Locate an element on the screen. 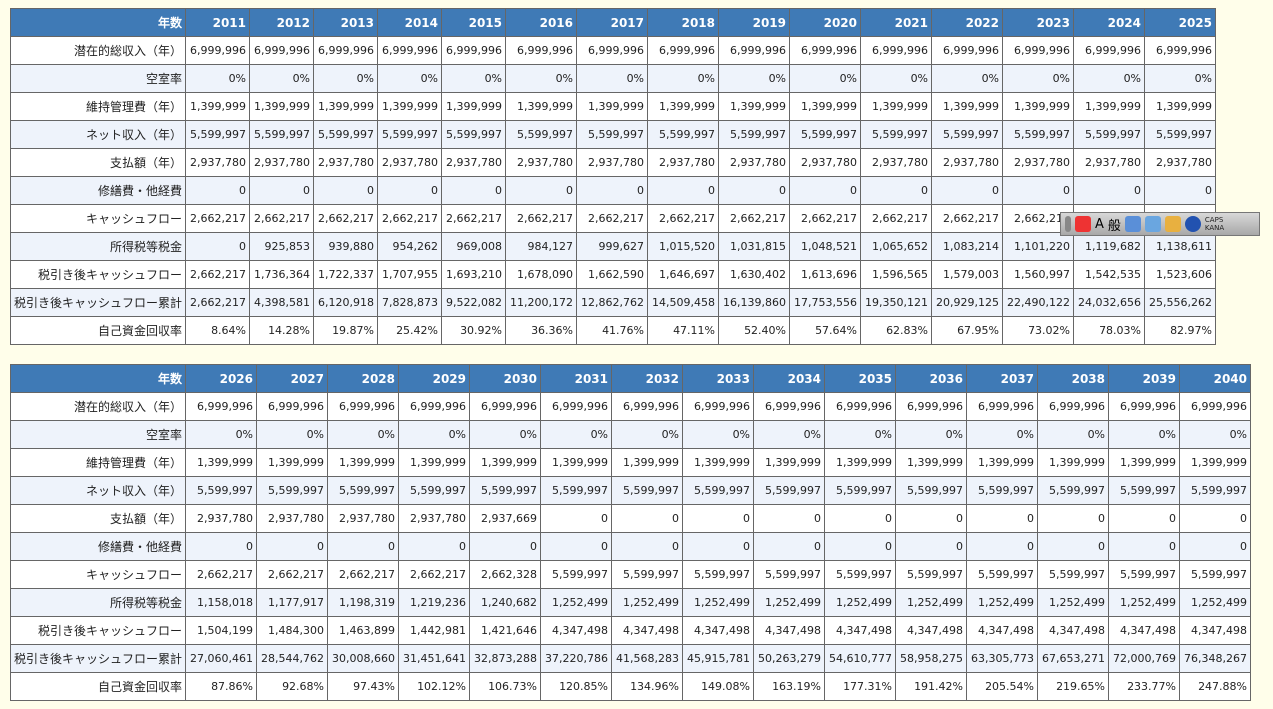 The height and width of the screenshot is (709, 1273). year-header: 2024 is located at coordinates (1109, 22).